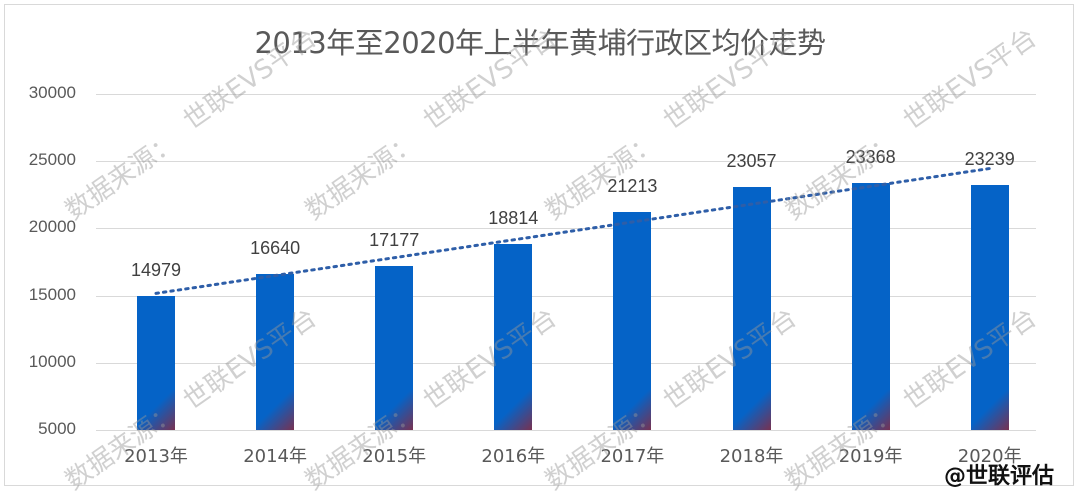 Image resolution: width=1080 pixels, height=497 pixels. What do you see at coordinates (870, 456) in the screenshot?
I see `x-tick-label: 2019年` at bounding box center [870, 456].